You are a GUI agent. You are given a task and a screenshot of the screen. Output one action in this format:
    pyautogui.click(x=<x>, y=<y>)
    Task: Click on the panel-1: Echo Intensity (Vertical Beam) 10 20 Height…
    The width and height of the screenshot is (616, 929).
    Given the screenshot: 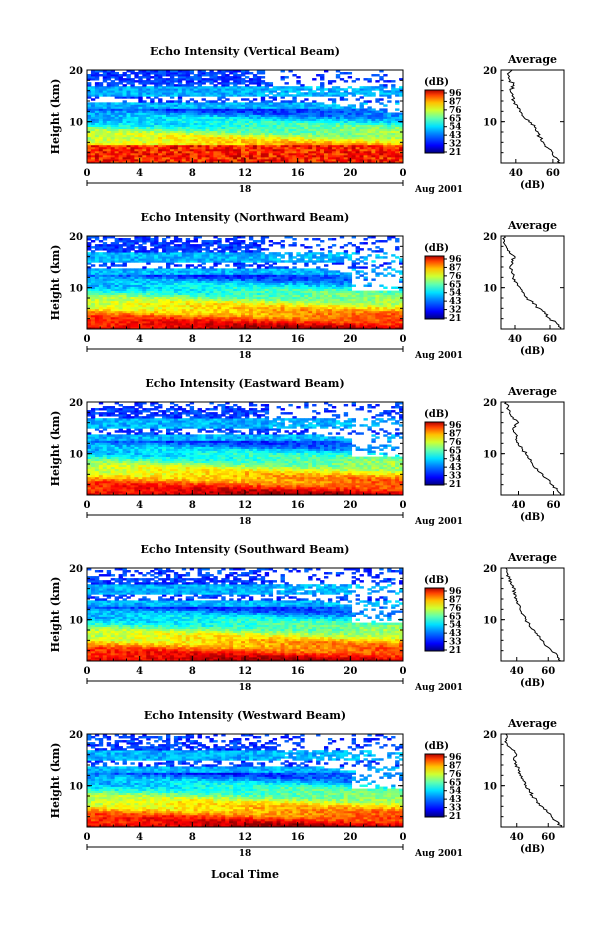 What is the action you would take?
    pyautogui.click(x=307, y=120)
    